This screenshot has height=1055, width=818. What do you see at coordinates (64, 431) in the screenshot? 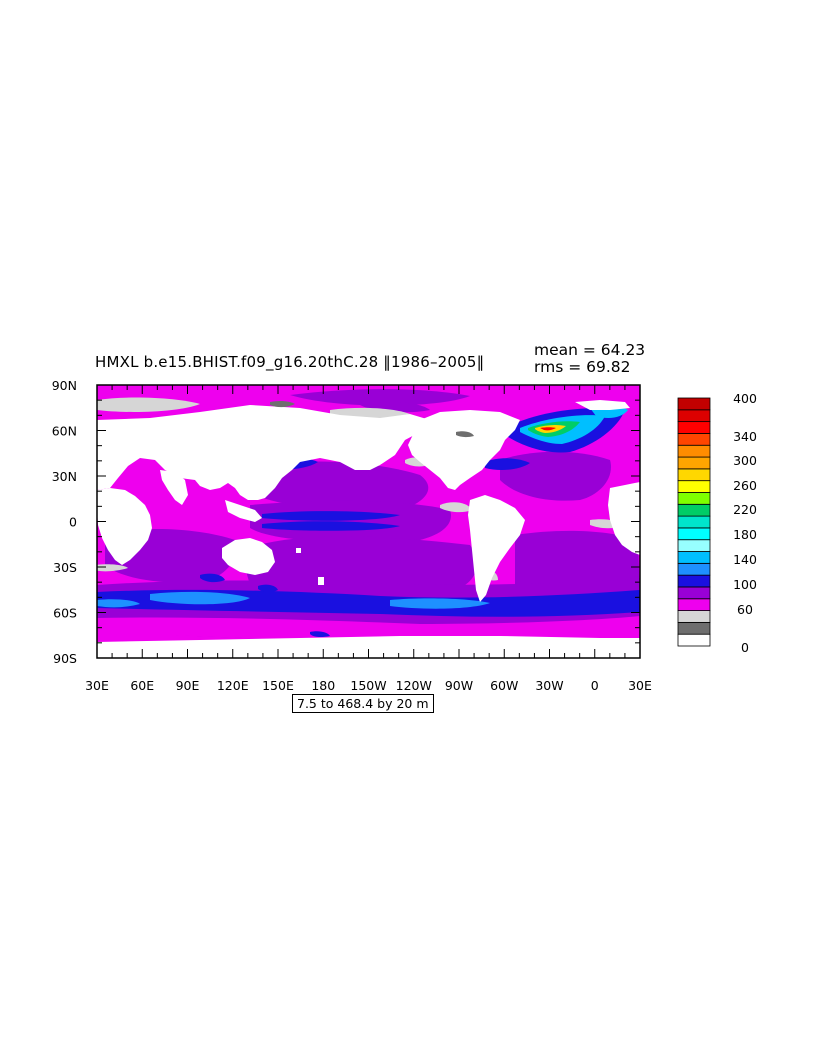
I see `lat-tick-label: 60N` at bounding box center [64, 431].